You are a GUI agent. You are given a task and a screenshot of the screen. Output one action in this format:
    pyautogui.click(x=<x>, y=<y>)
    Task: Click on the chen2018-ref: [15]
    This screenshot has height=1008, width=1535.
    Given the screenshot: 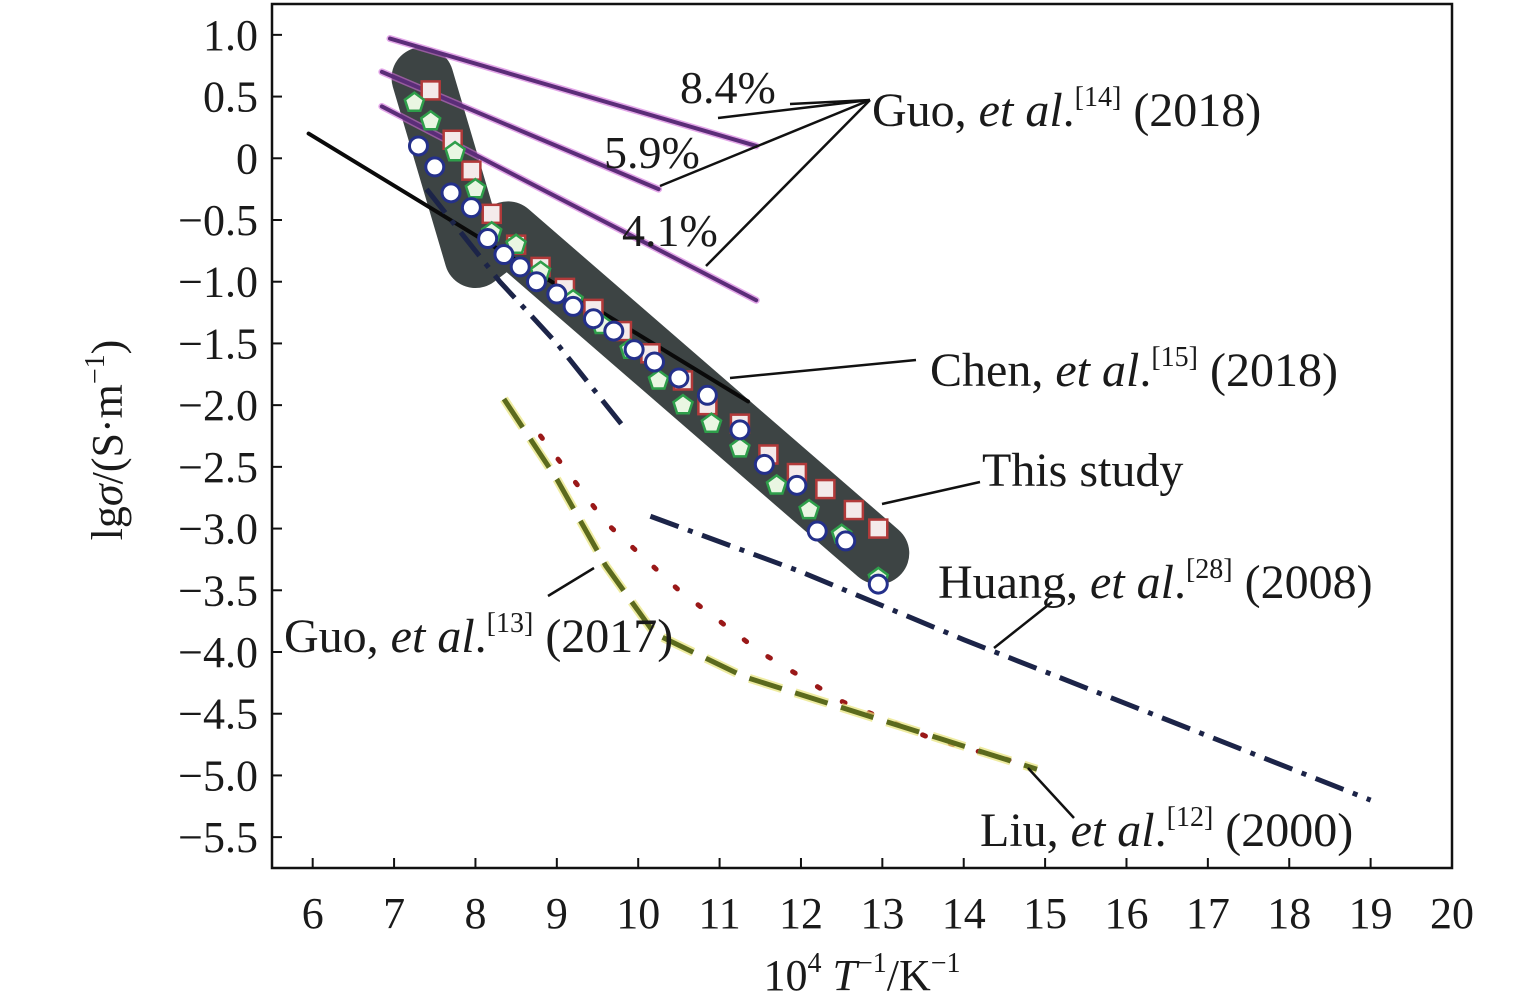 What is the action you would take?
    pyautogui.click(x=1174, y=357)
    